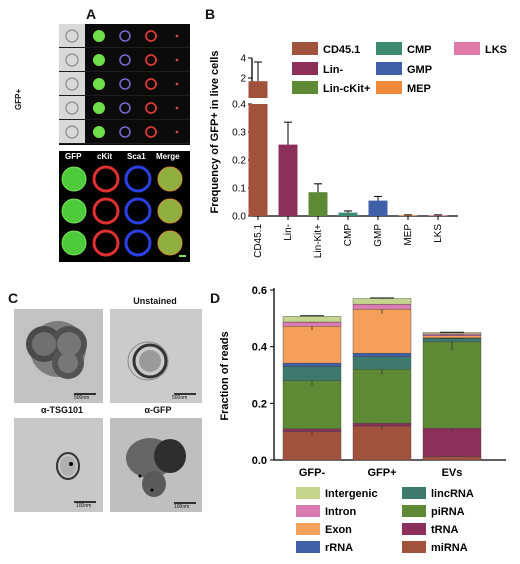  Describe the element at coordinates (258, 89) in the screenshot. I see `bar-upper` at that location.